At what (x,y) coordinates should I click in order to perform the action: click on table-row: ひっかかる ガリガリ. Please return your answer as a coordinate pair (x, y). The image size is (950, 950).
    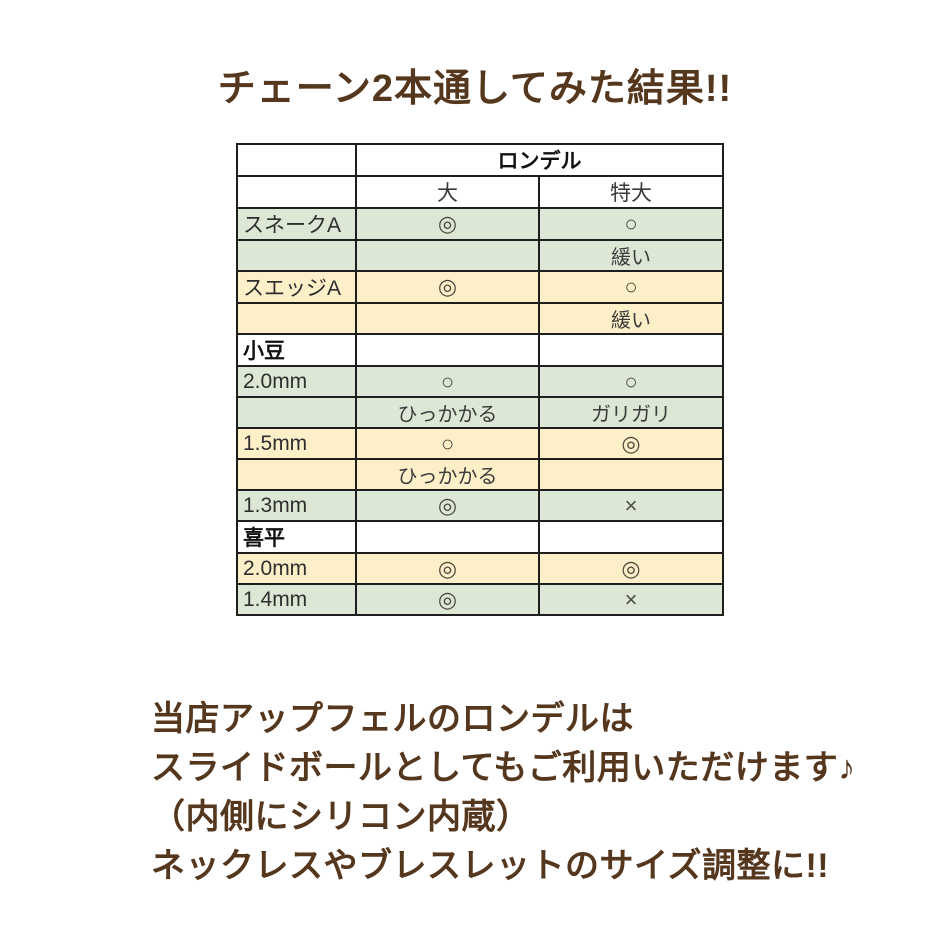
    Looking at the image, I should click on (480, 412).